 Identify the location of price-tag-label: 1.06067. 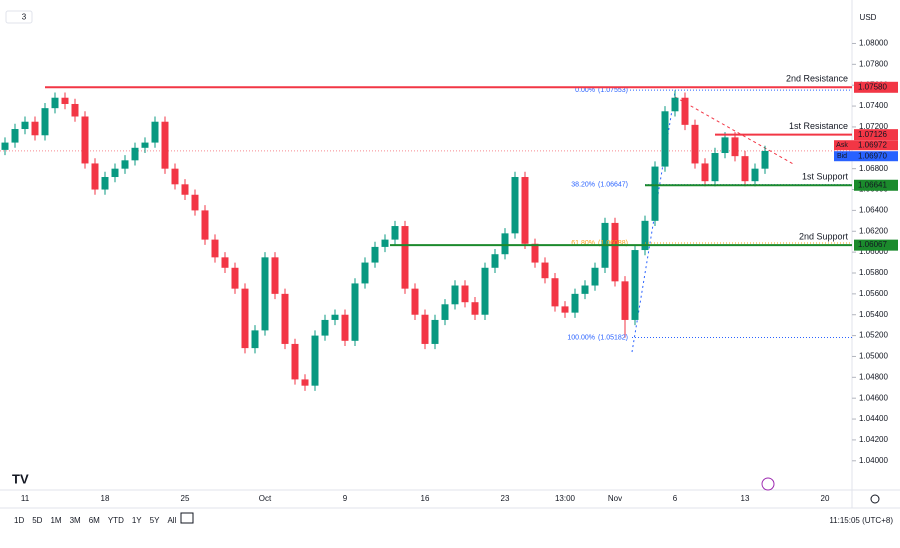
(872, 244).